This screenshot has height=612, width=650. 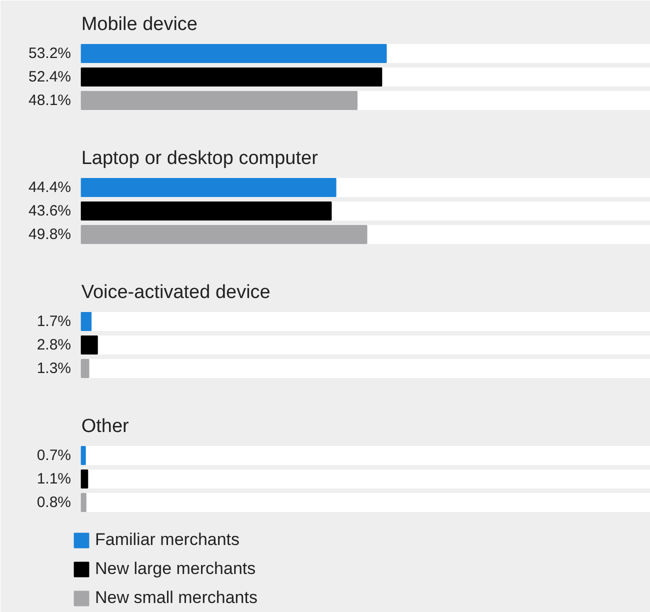 What do you see at coordinates (54, 479) in the screenshot?
I see `data-label: 1.1%` at bounding box center [54, 479].